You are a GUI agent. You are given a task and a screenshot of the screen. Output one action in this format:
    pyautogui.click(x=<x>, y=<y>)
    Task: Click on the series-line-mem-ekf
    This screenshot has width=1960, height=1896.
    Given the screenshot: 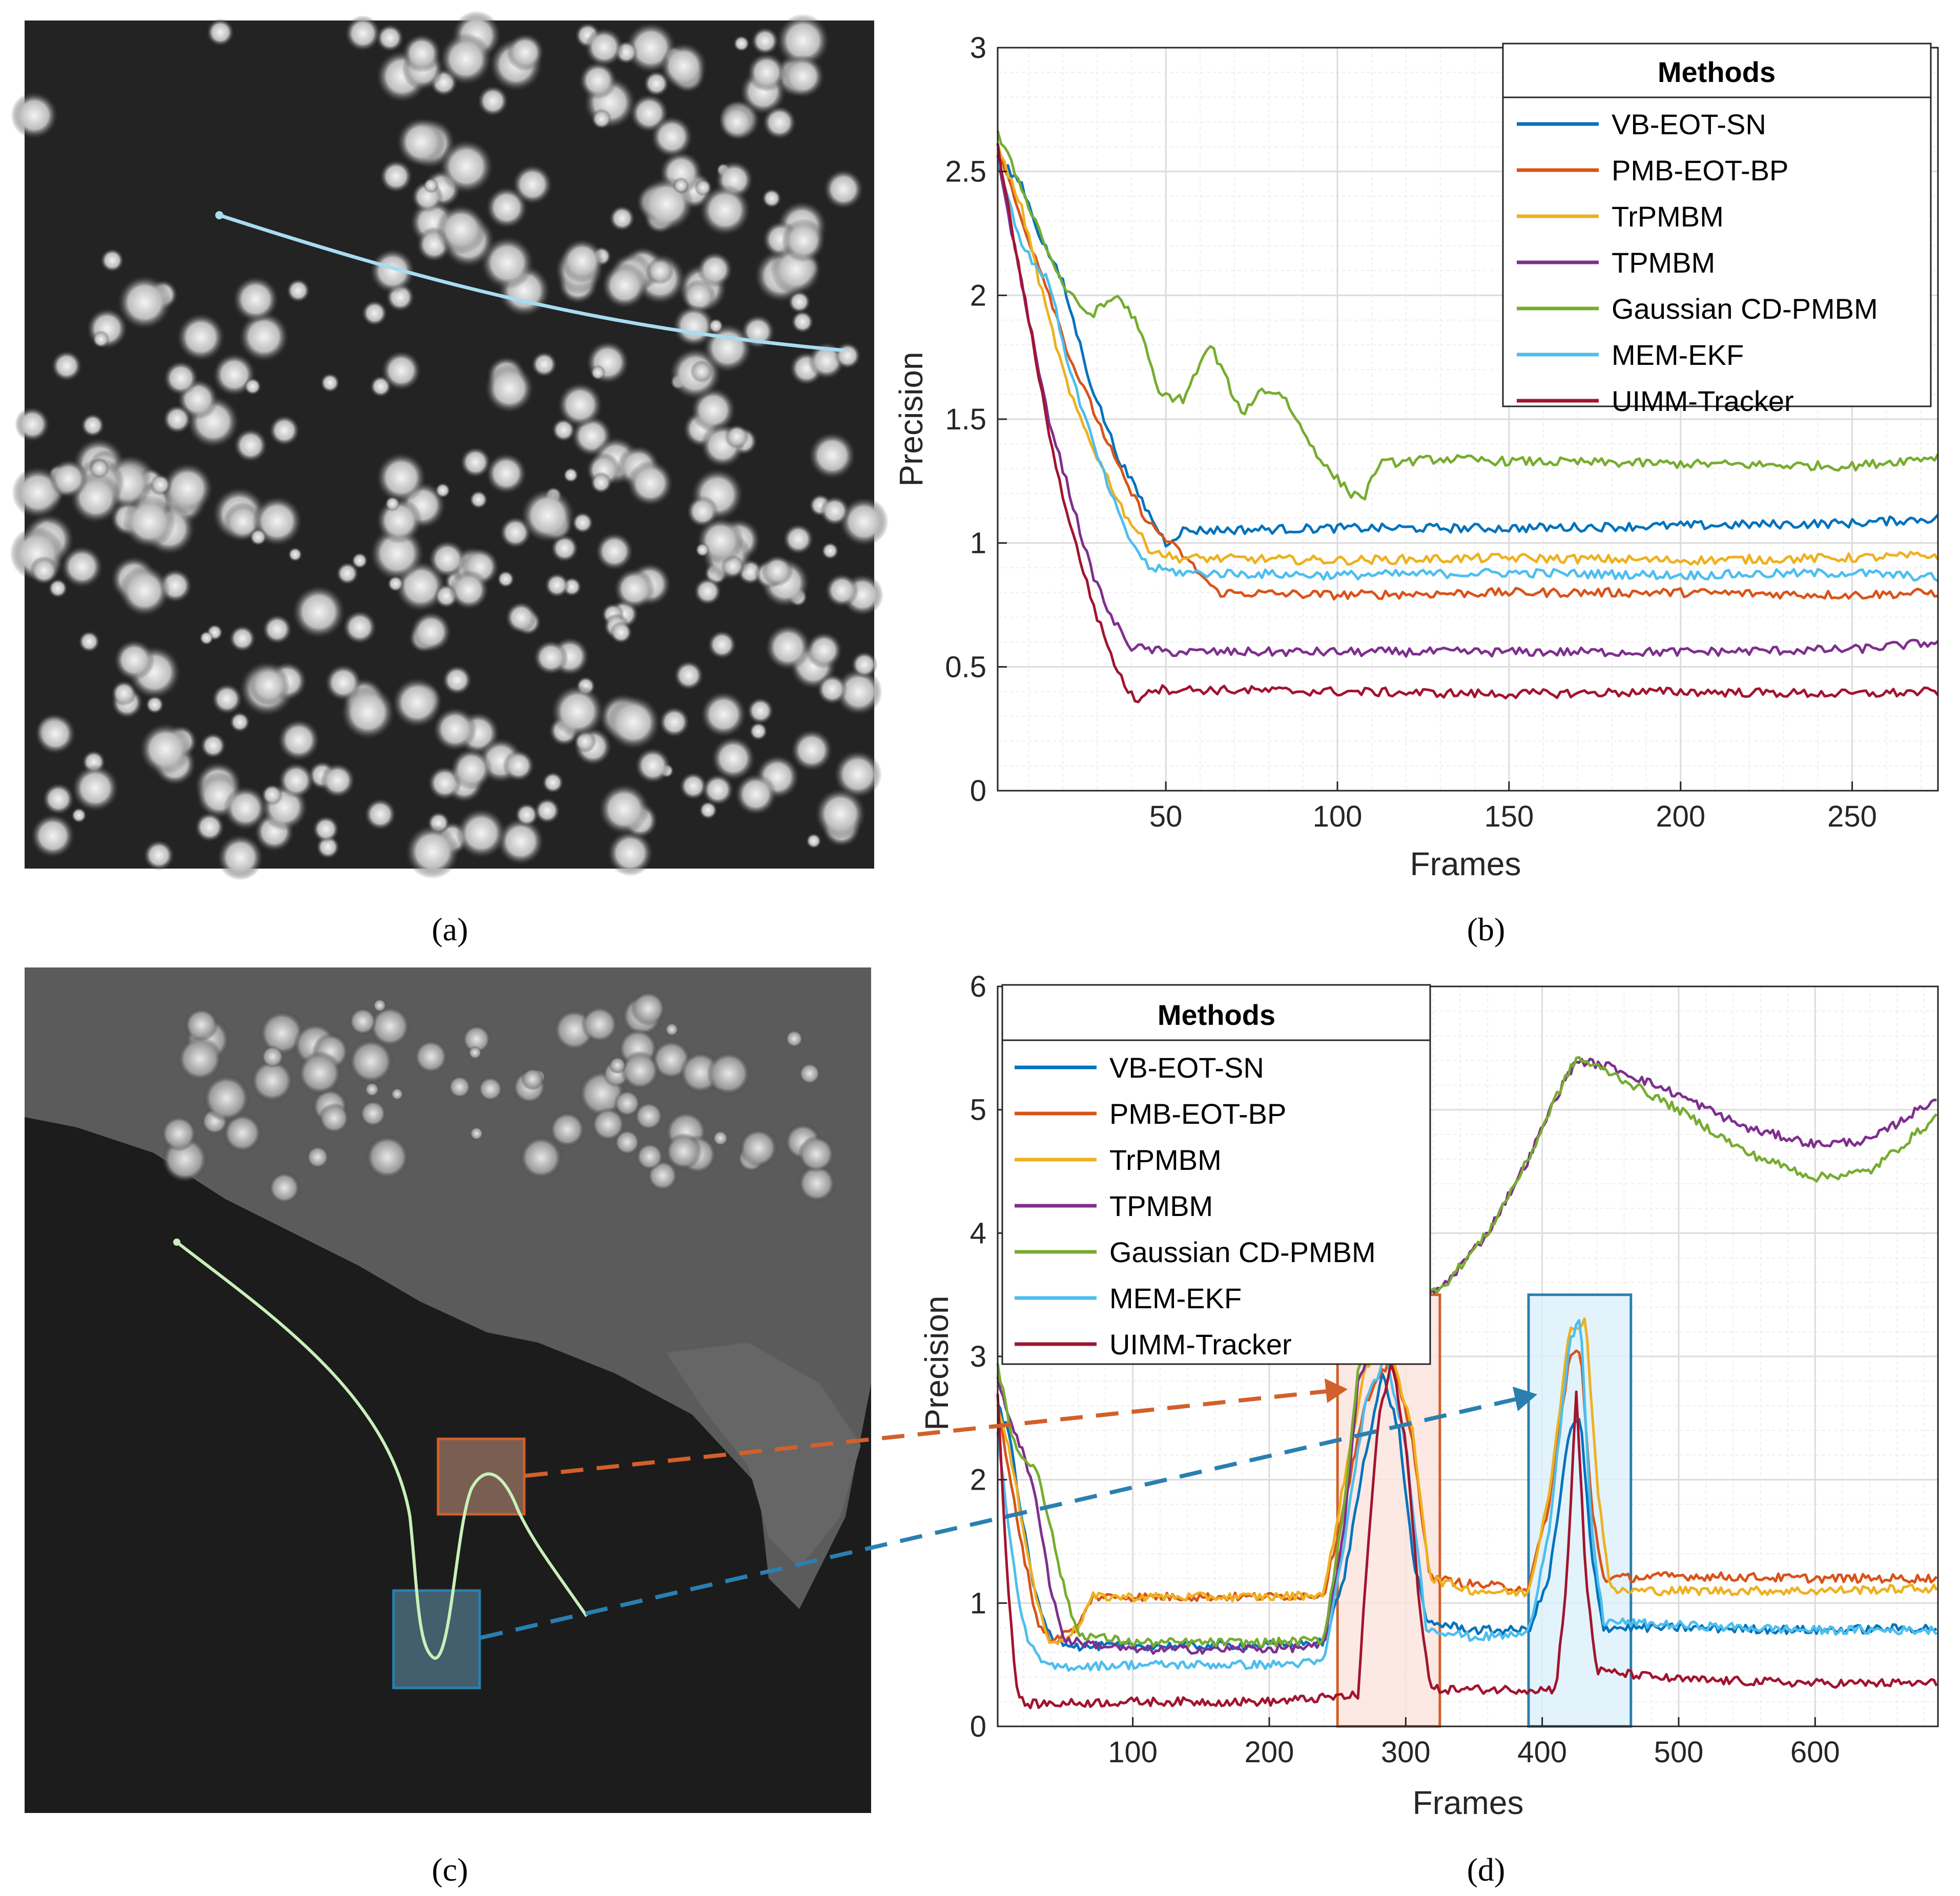 What is the action you would take?
    pyautogui.click(x=1467, y=372)
    